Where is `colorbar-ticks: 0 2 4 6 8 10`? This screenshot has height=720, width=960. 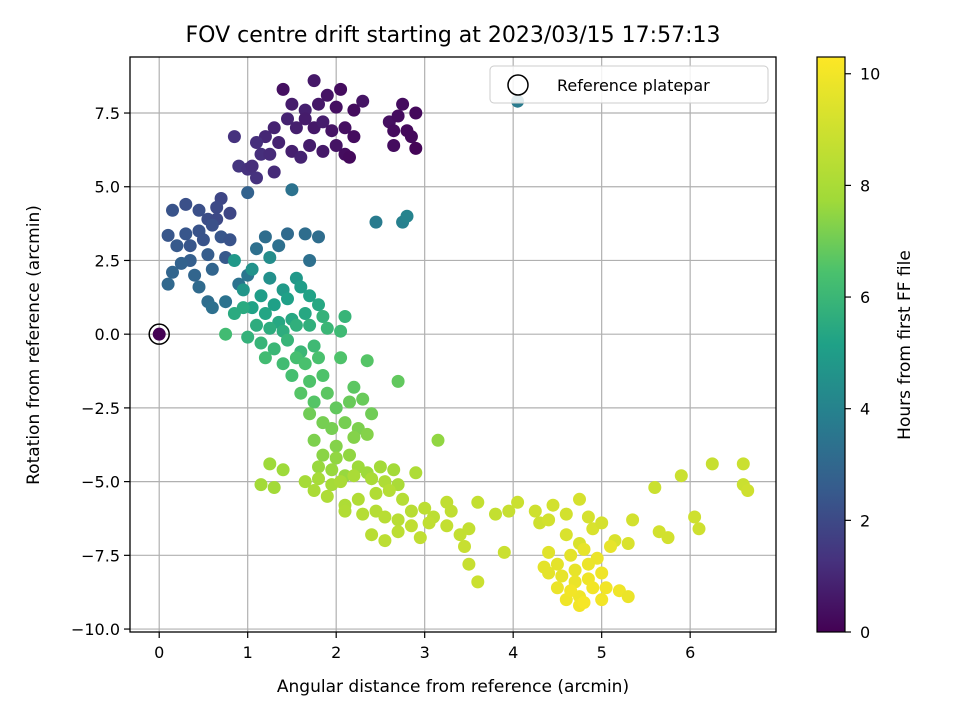
colorbar-ticks: 0 2 4 6 8 10 is located at coordinates (862, 353).